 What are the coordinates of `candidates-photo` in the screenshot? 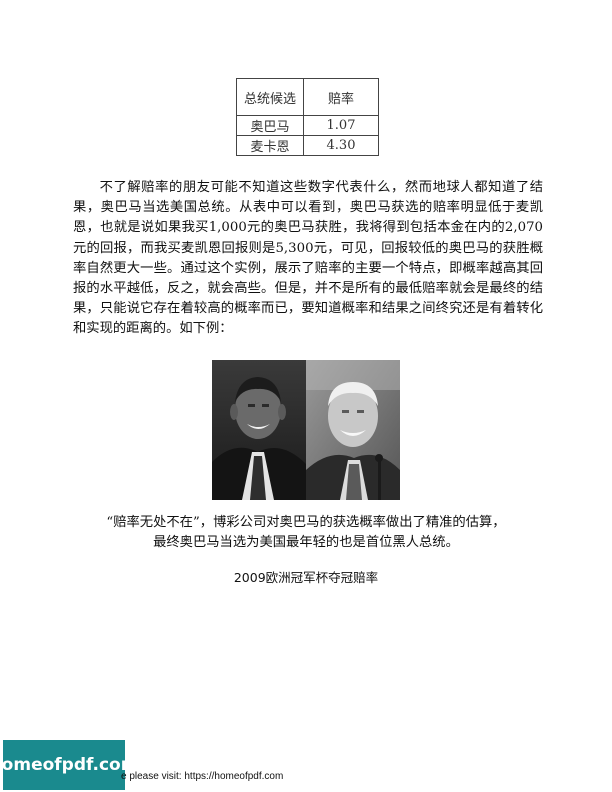 It's located at (306, 430).